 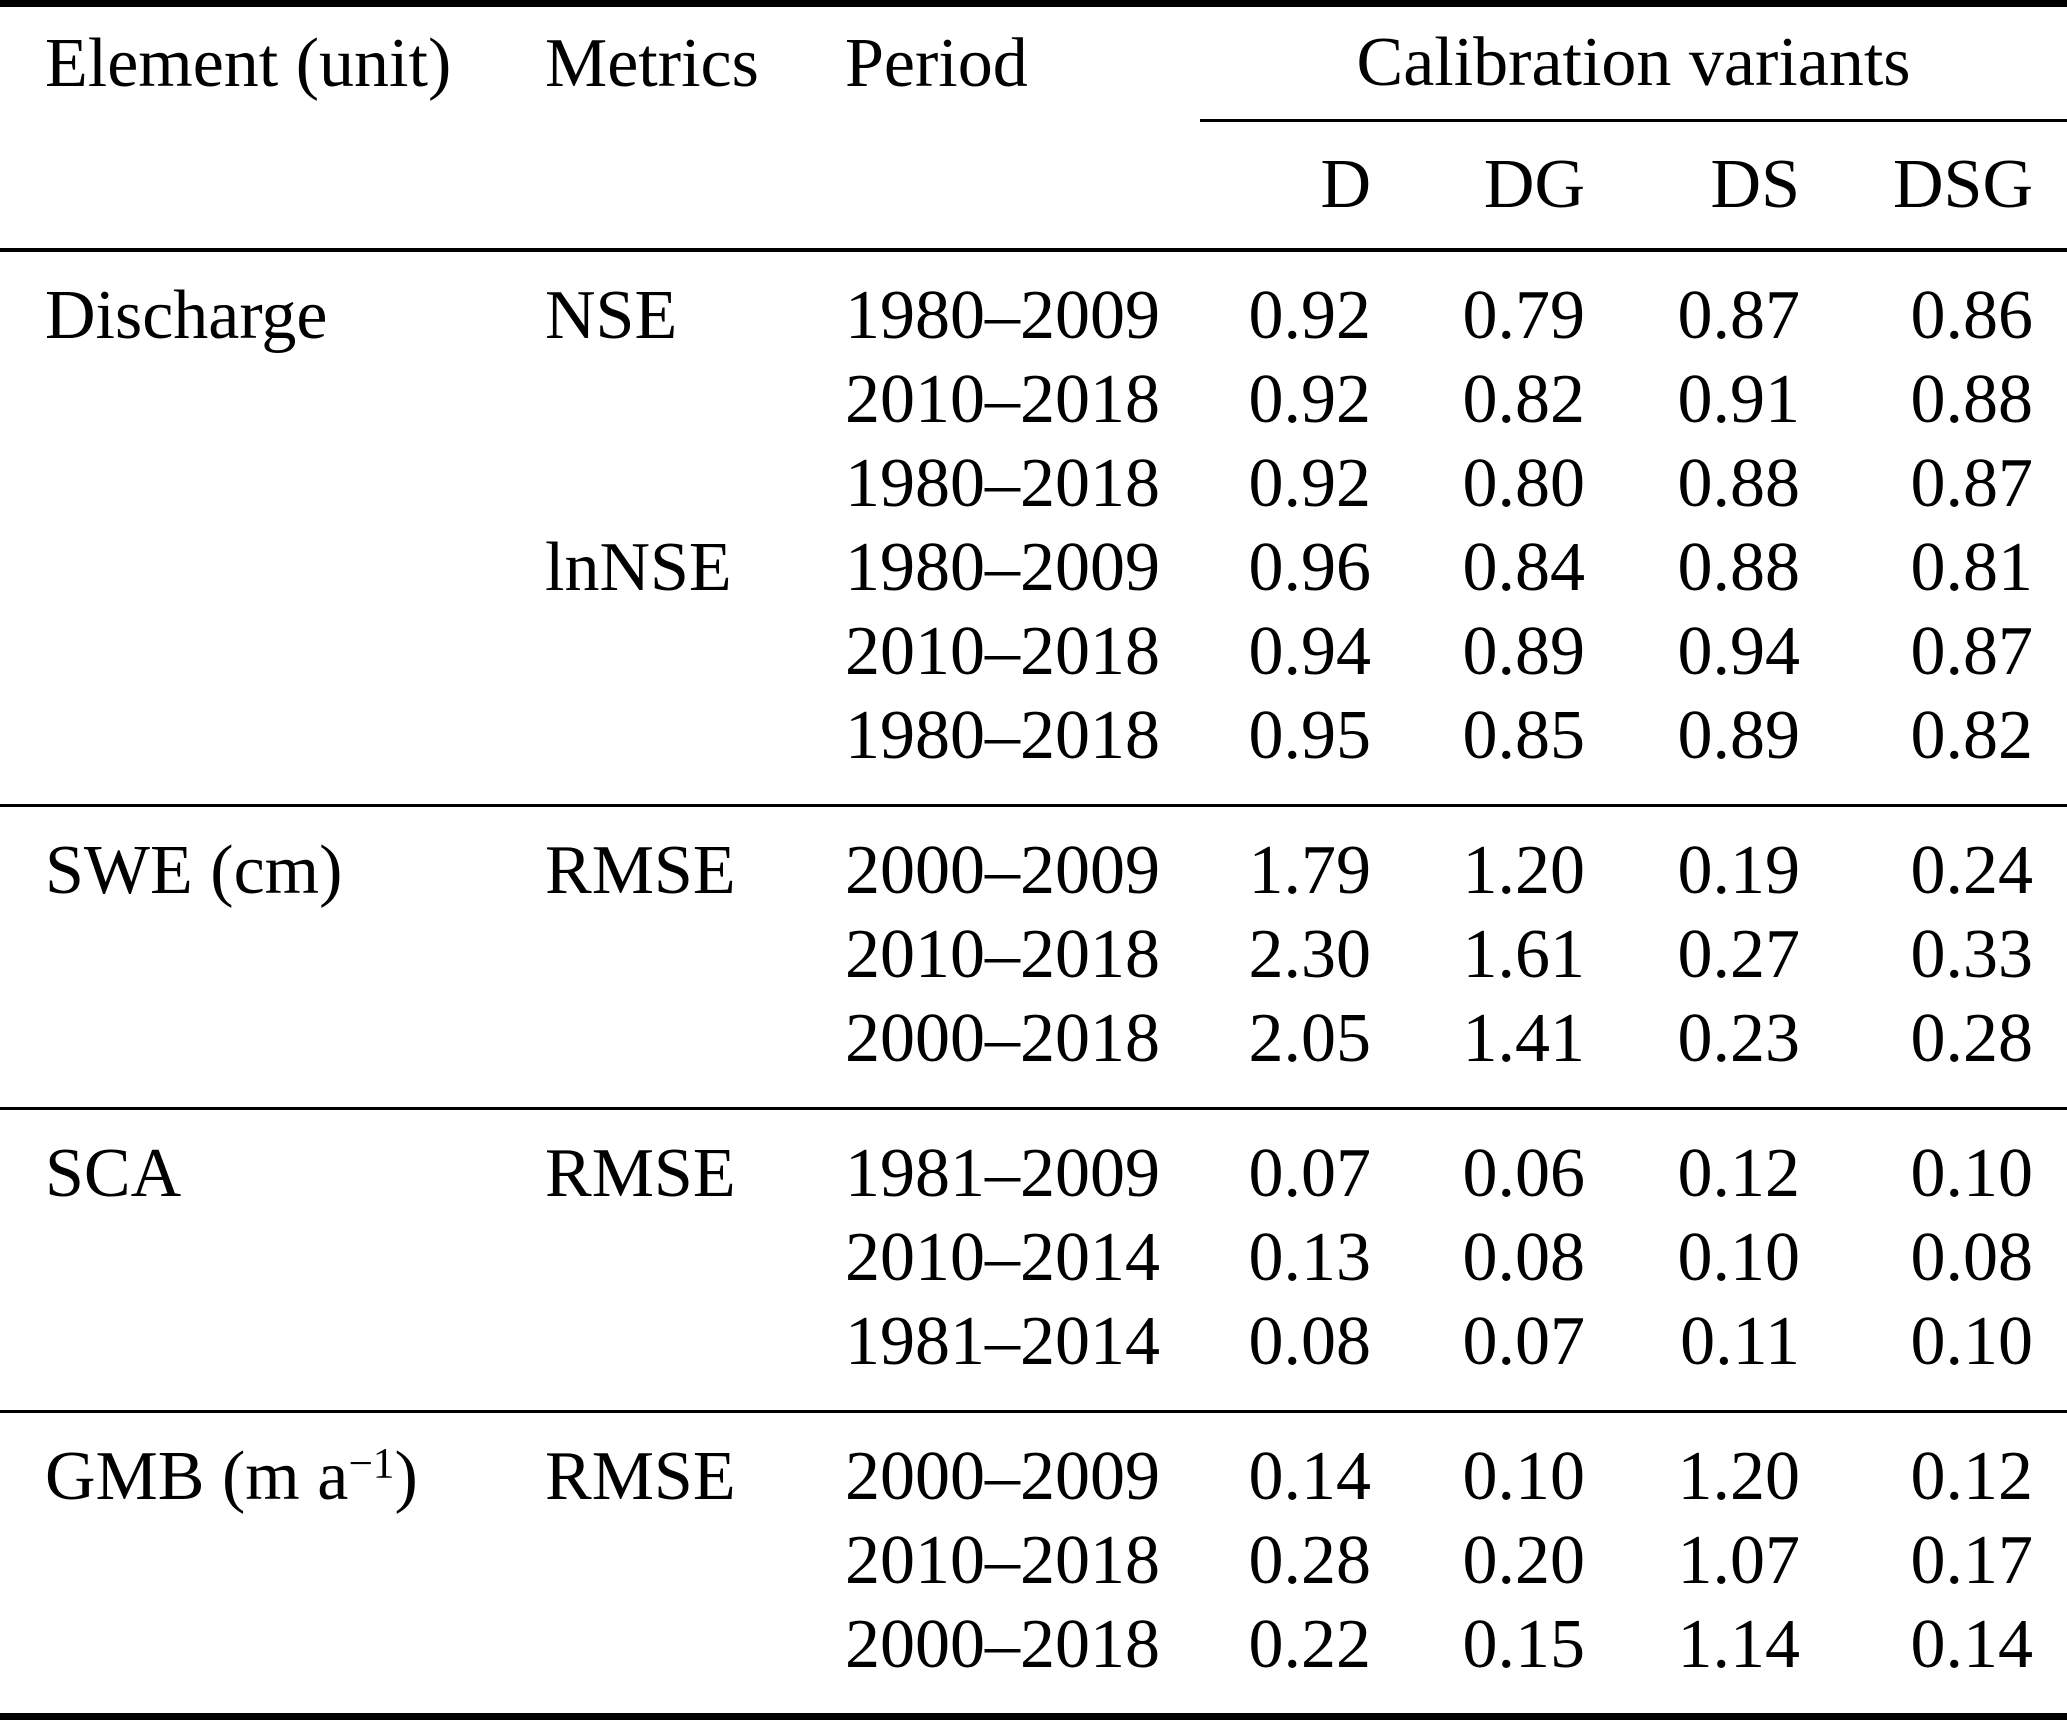 I want to click on cell-value: 1.61, so click(x=1524, y=954).